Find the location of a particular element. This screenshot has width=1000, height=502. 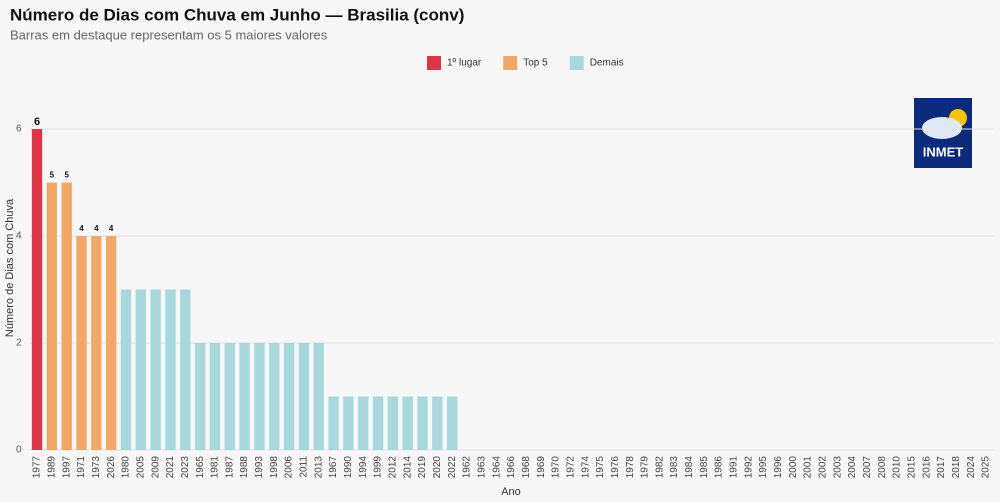

logo-text: INMET is located at coordinates (943, 151).